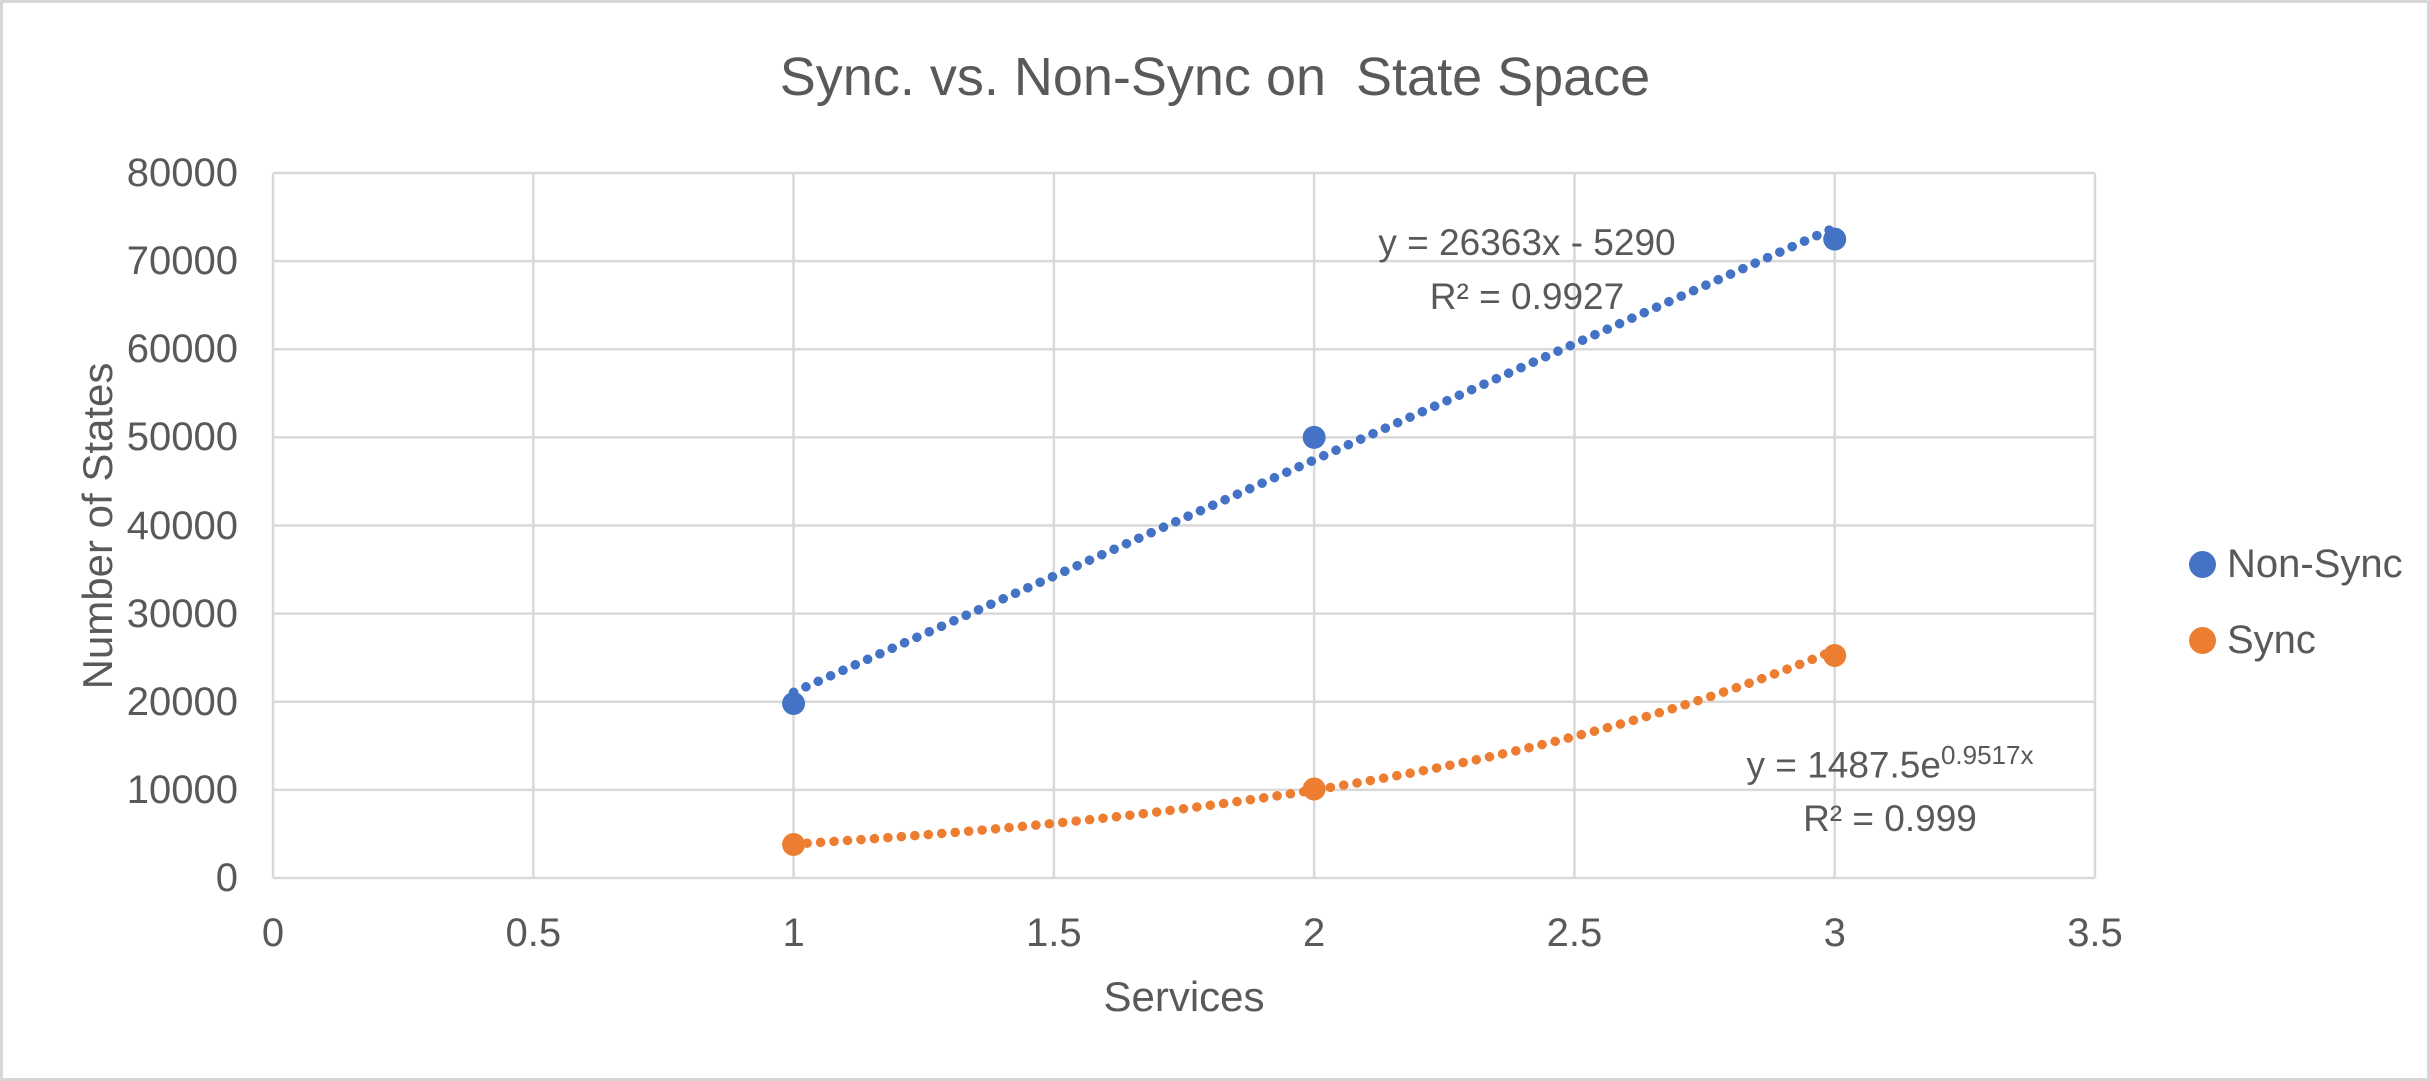  Describe the element at coordinates (1890, 819) in the screenshot. I see `sync-trendline-r2: R² = 0.999` at that location.